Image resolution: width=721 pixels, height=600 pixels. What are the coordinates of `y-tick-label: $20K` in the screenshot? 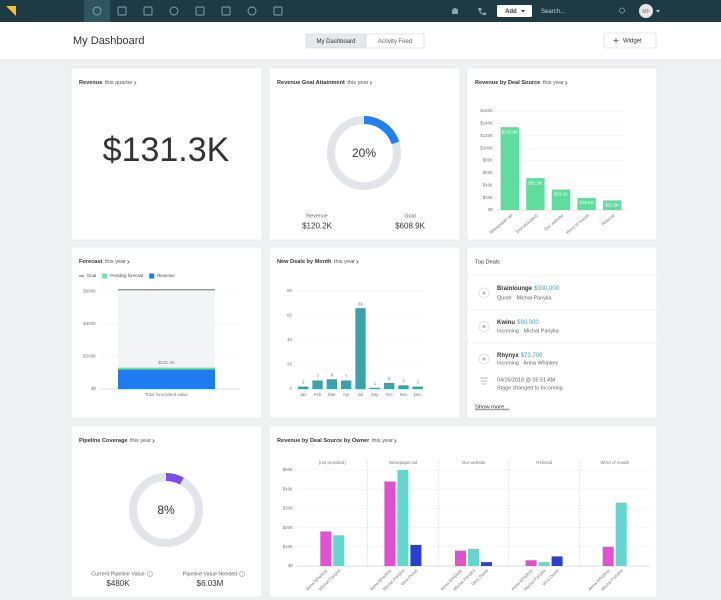 It's located at (488, 197).